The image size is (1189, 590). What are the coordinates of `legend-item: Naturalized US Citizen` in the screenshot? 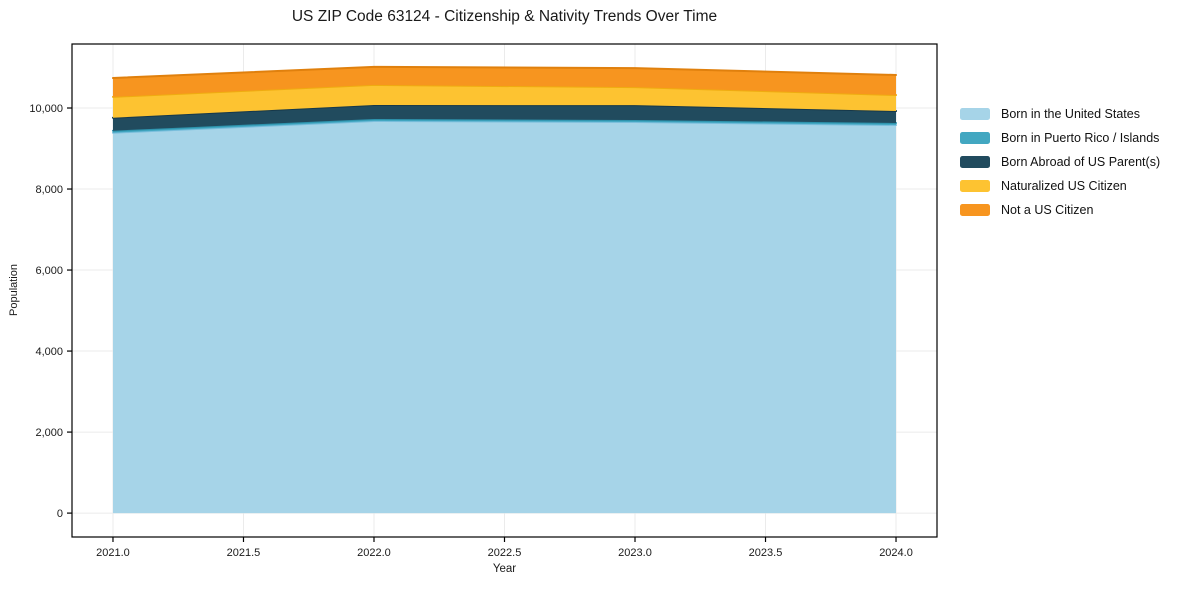 It's located at (1060, 186).